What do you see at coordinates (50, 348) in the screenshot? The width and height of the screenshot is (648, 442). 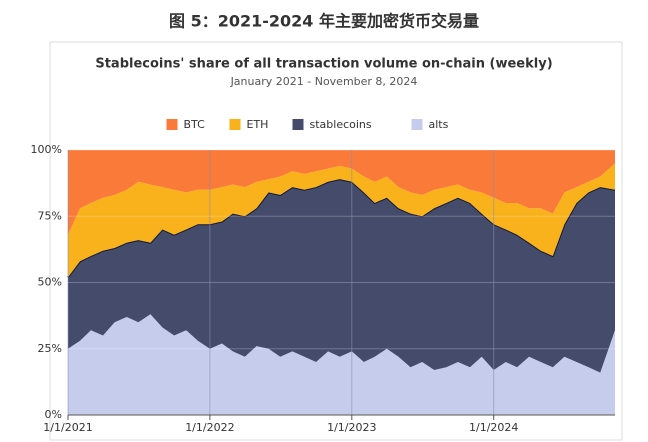 I see `y-tick-label: 25%` at bounding box center [50, 348].